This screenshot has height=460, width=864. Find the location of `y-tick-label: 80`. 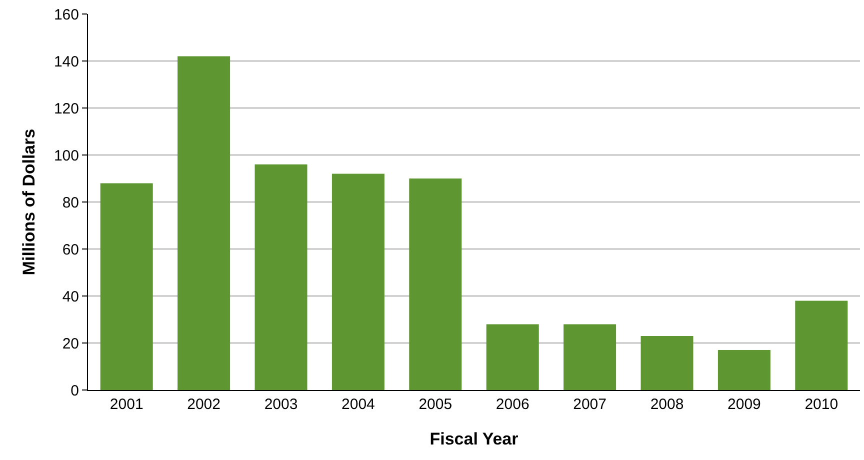

y-tick-label: 80 is located at coordinates (70, 203).